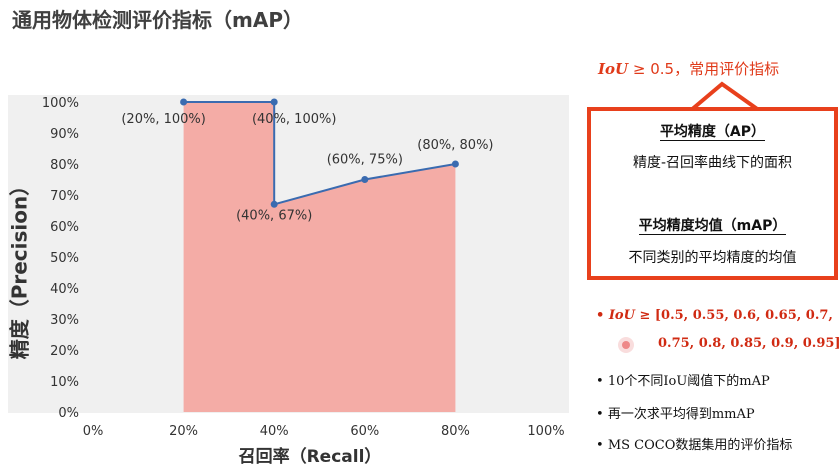 Image resolution: width=839 pixels, height=467 pixels. What do you see at coordinates (613, 69) in the screenshot?
I see `iou-symbol: IoU` at bounding box center [613, 69].